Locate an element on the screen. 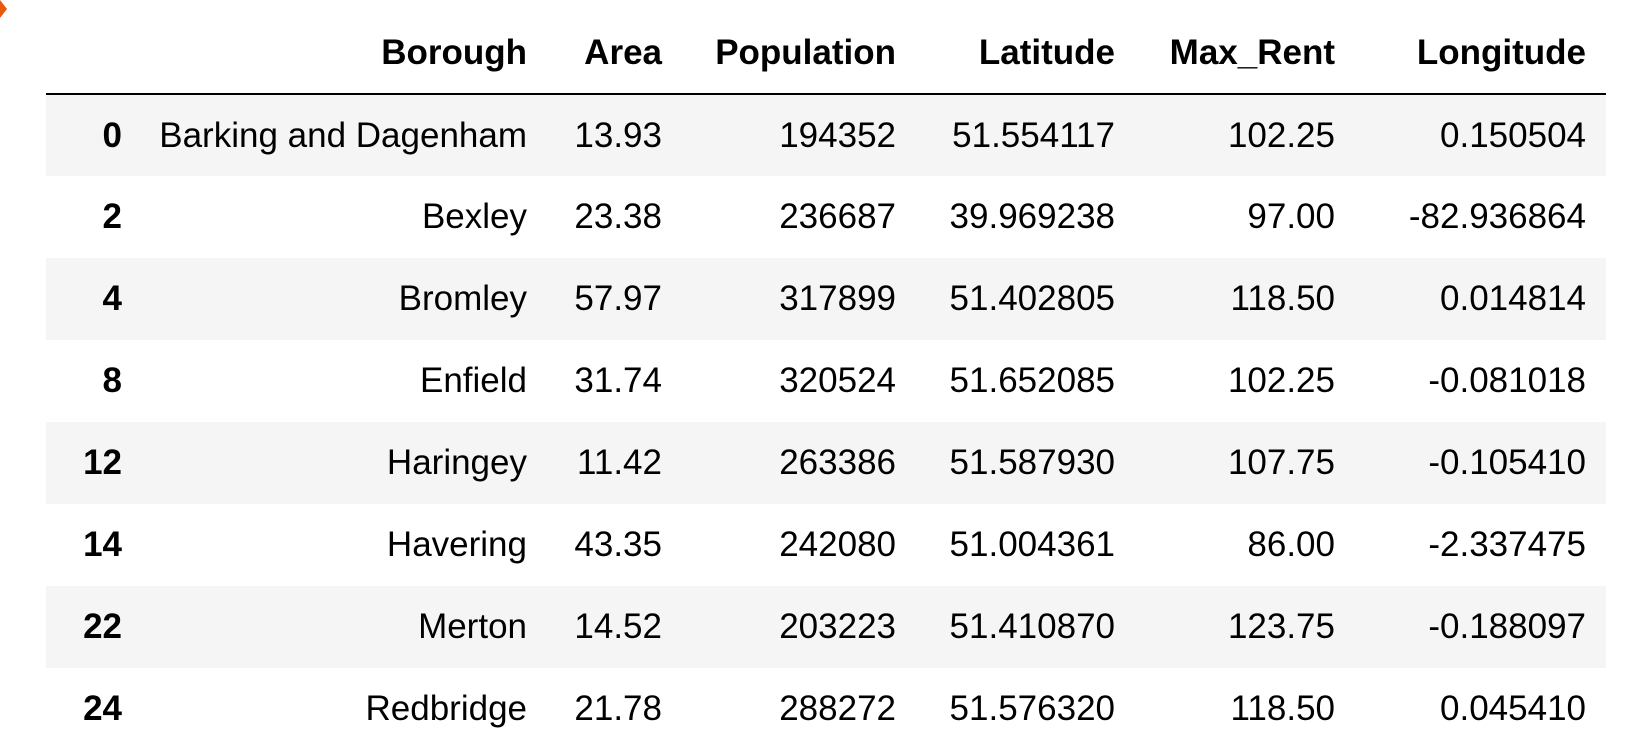 The width and height of the screenshot is (1637, 750). cell-max-rent: 86.00 is located at coordinates (1291, 544).